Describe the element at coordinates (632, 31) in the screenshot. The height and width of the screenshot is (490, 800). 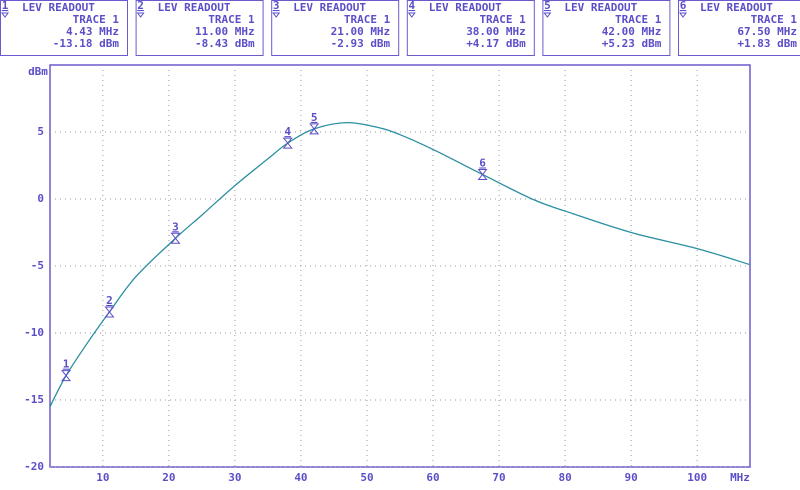
I see `readout-frequency: 42.00 MHz` at that location.